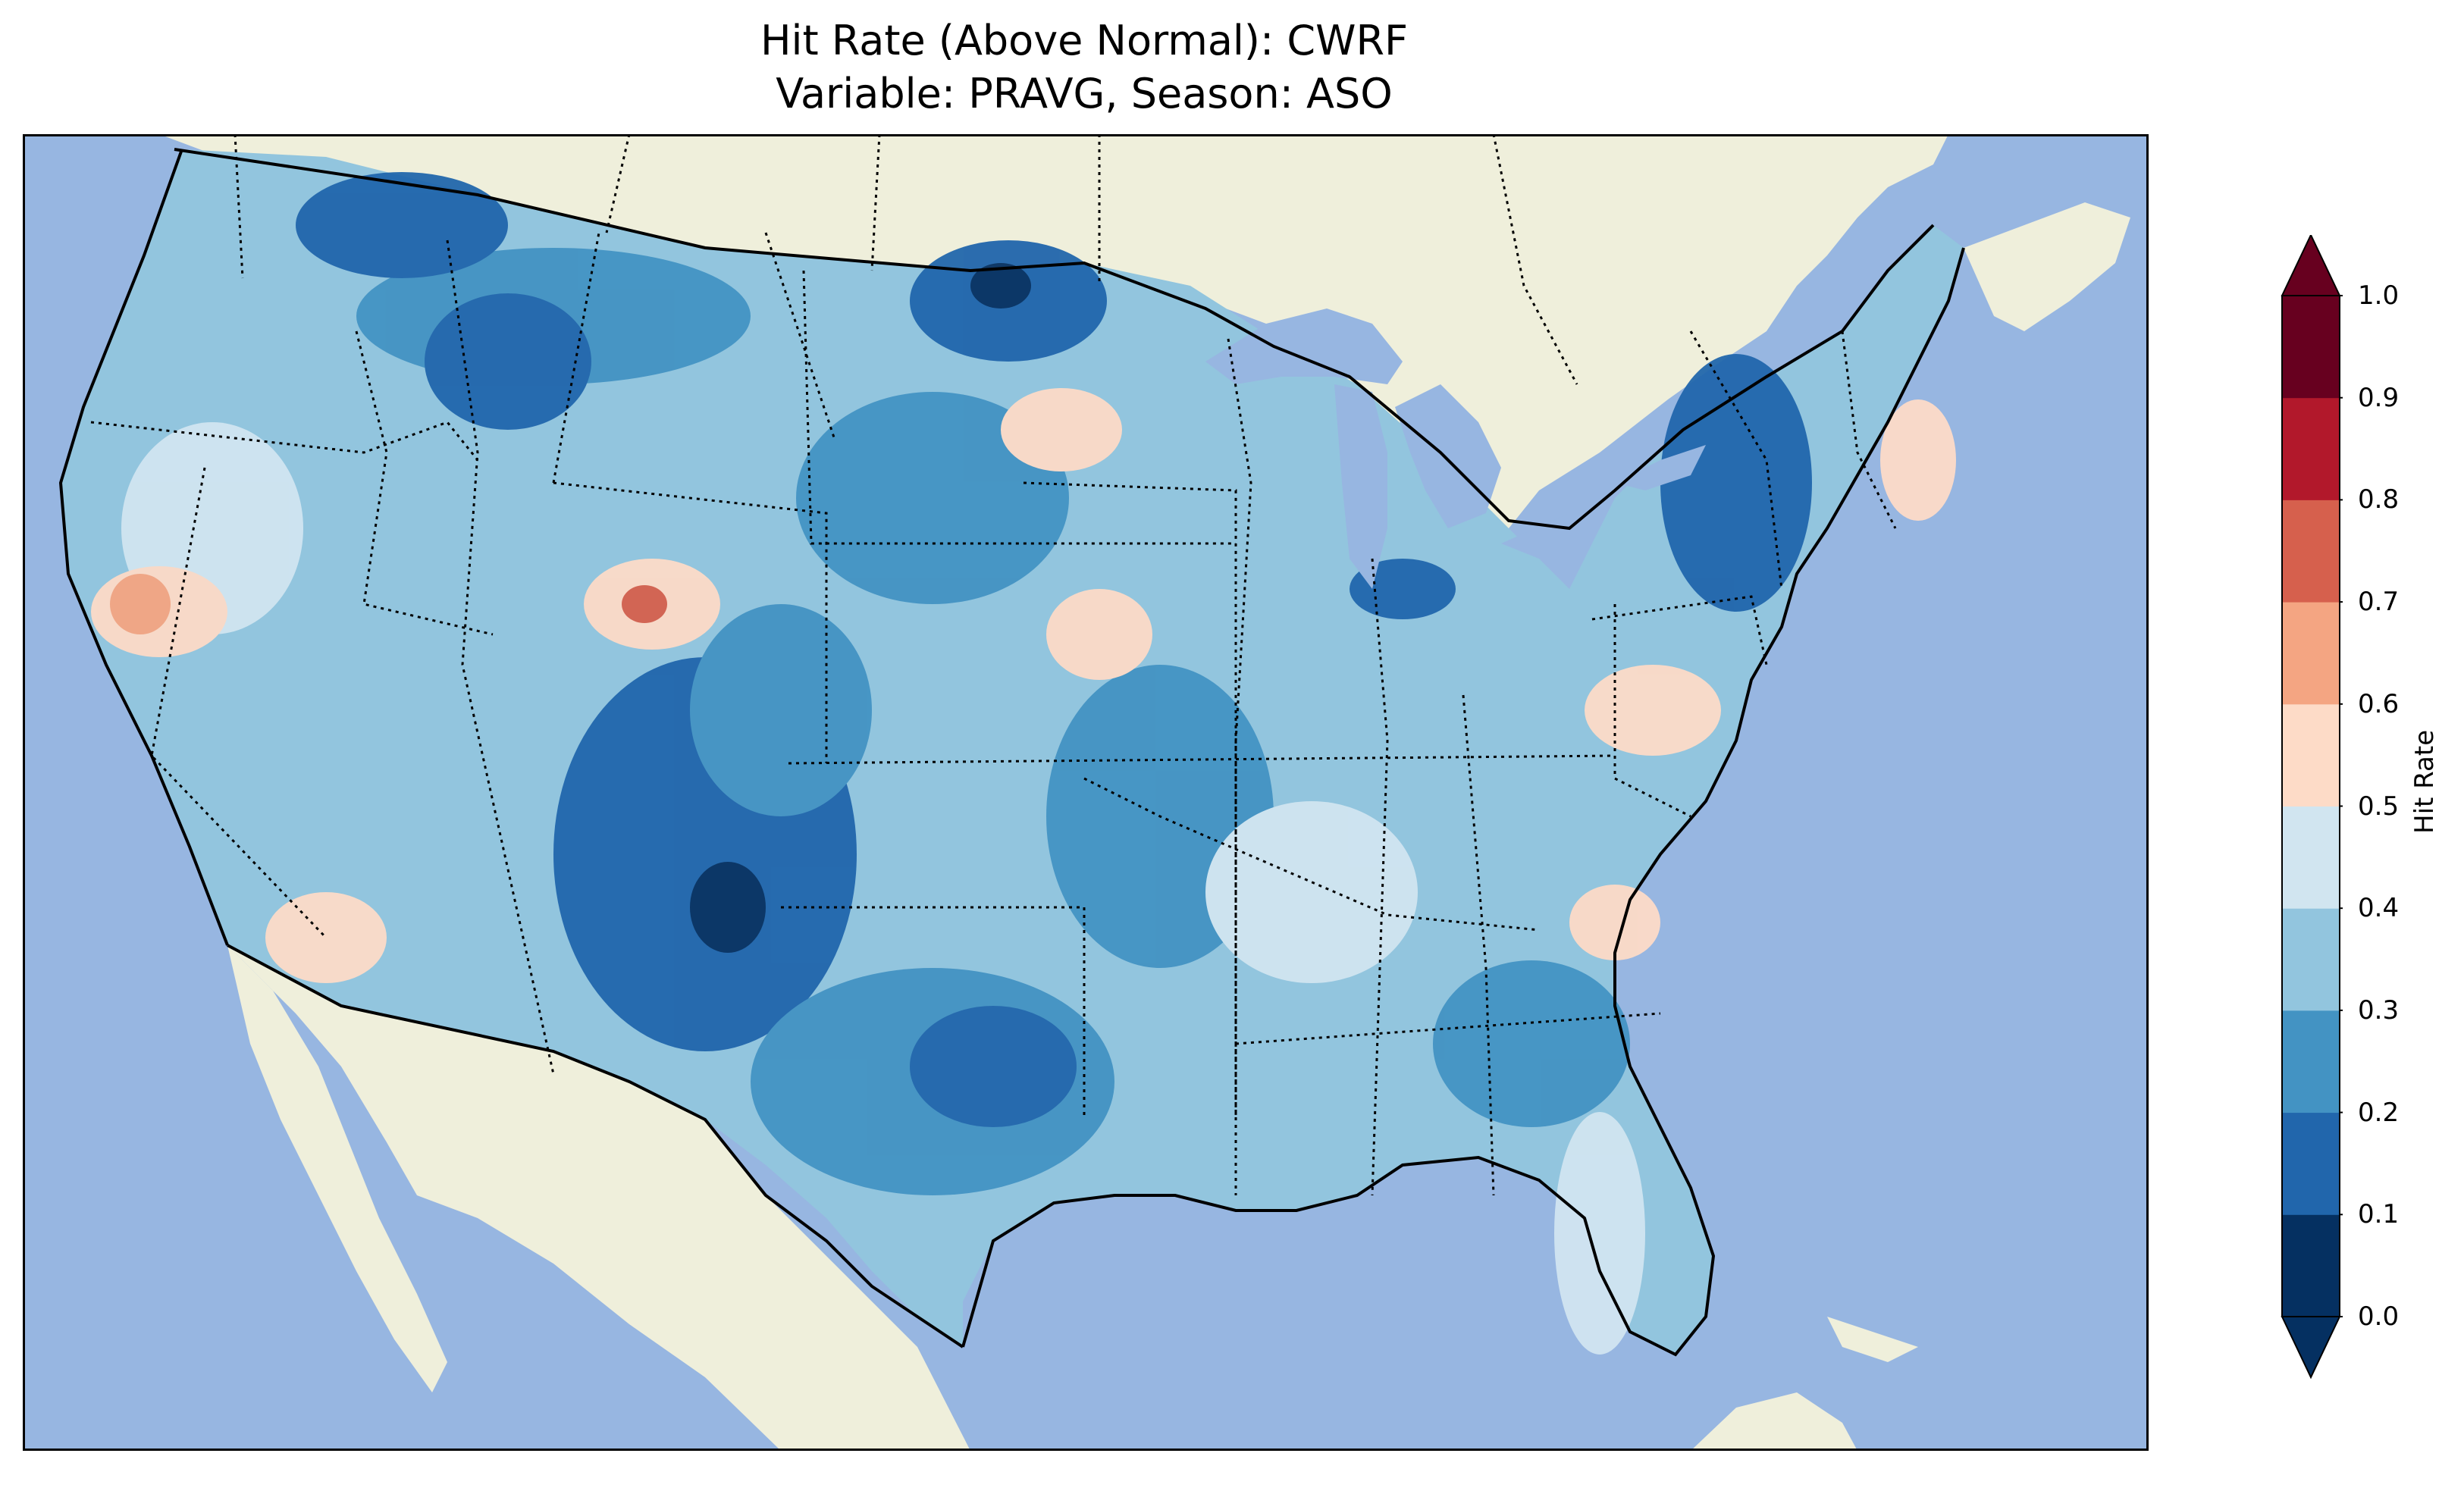 This screenshot has width=2464, height=1494. I want to click on colorbar-tick-label: 0.3, so click(2379, 1010).